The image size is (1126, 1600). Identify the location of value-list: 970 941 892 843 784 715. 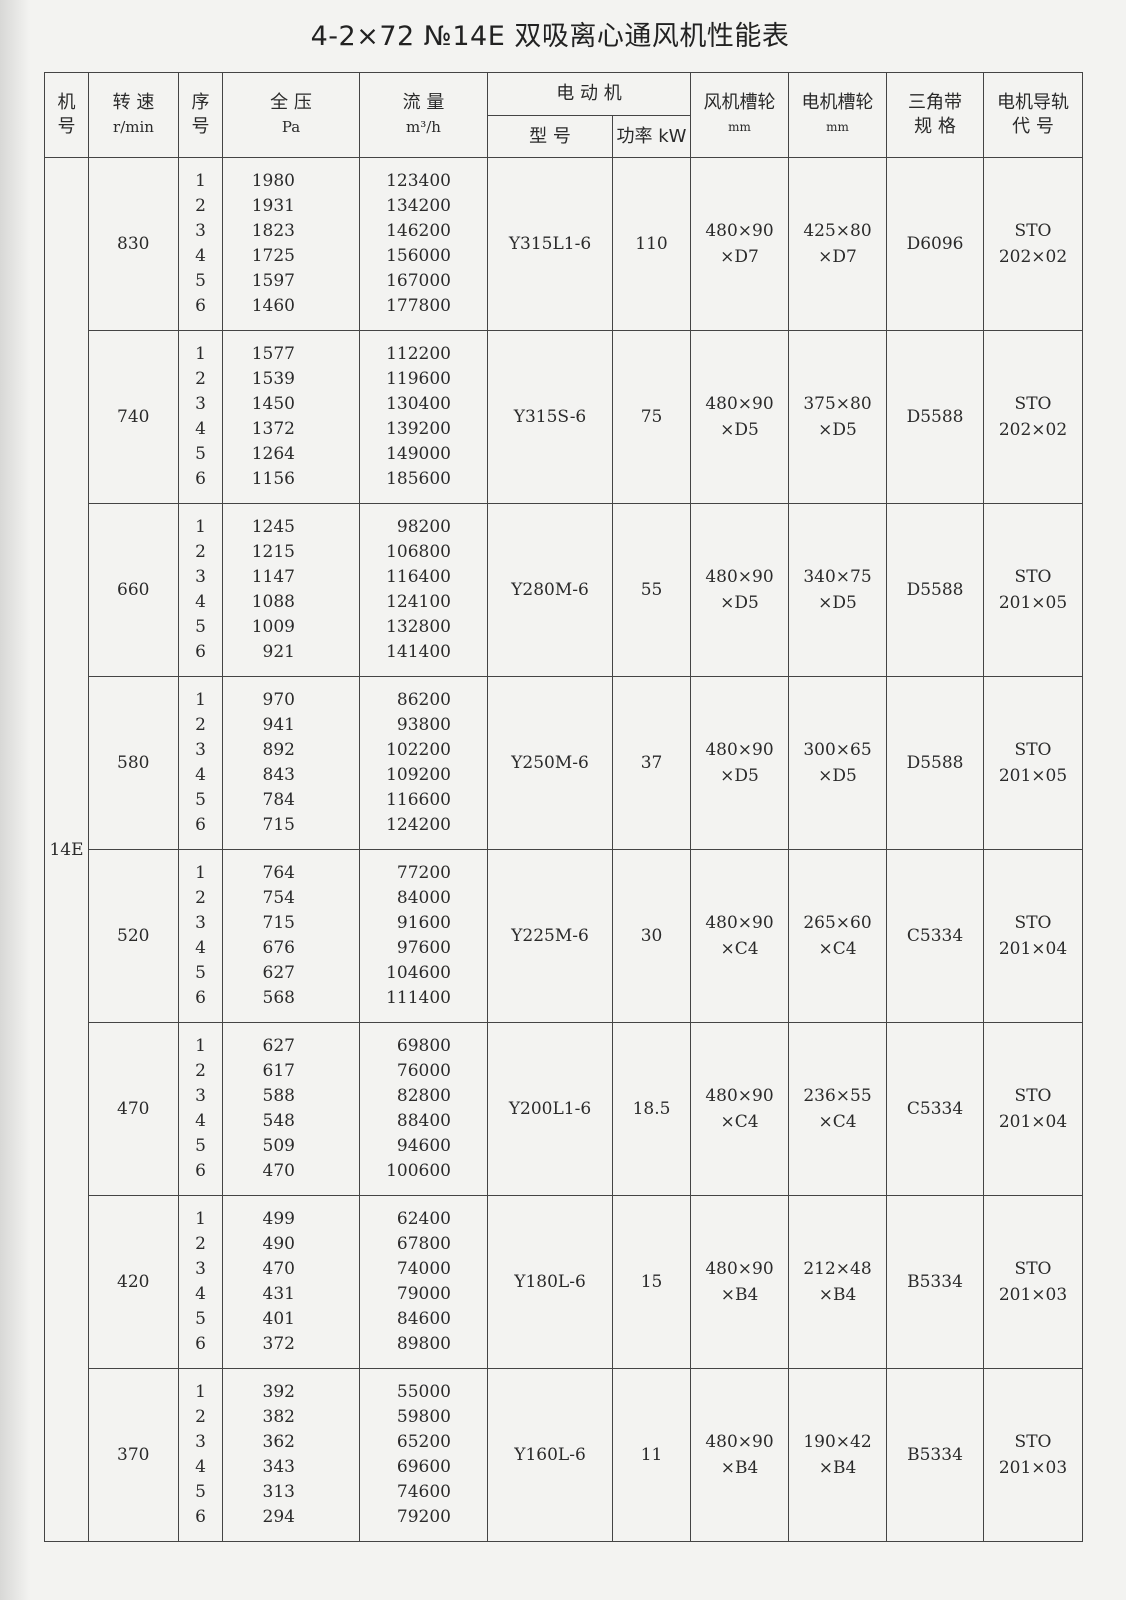
(291, 763).